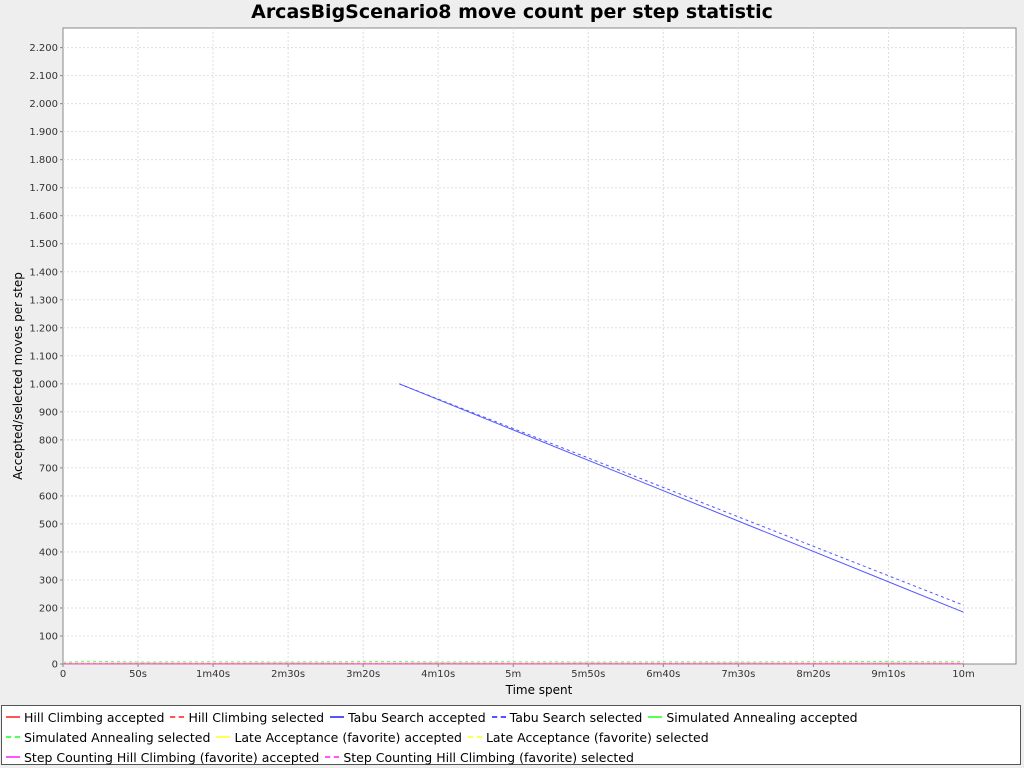  What do you see at coordinates (117, 737) in the screenshot?
I see `legend-label: Simulated Annealing selected` at bounding box center [117, 737].